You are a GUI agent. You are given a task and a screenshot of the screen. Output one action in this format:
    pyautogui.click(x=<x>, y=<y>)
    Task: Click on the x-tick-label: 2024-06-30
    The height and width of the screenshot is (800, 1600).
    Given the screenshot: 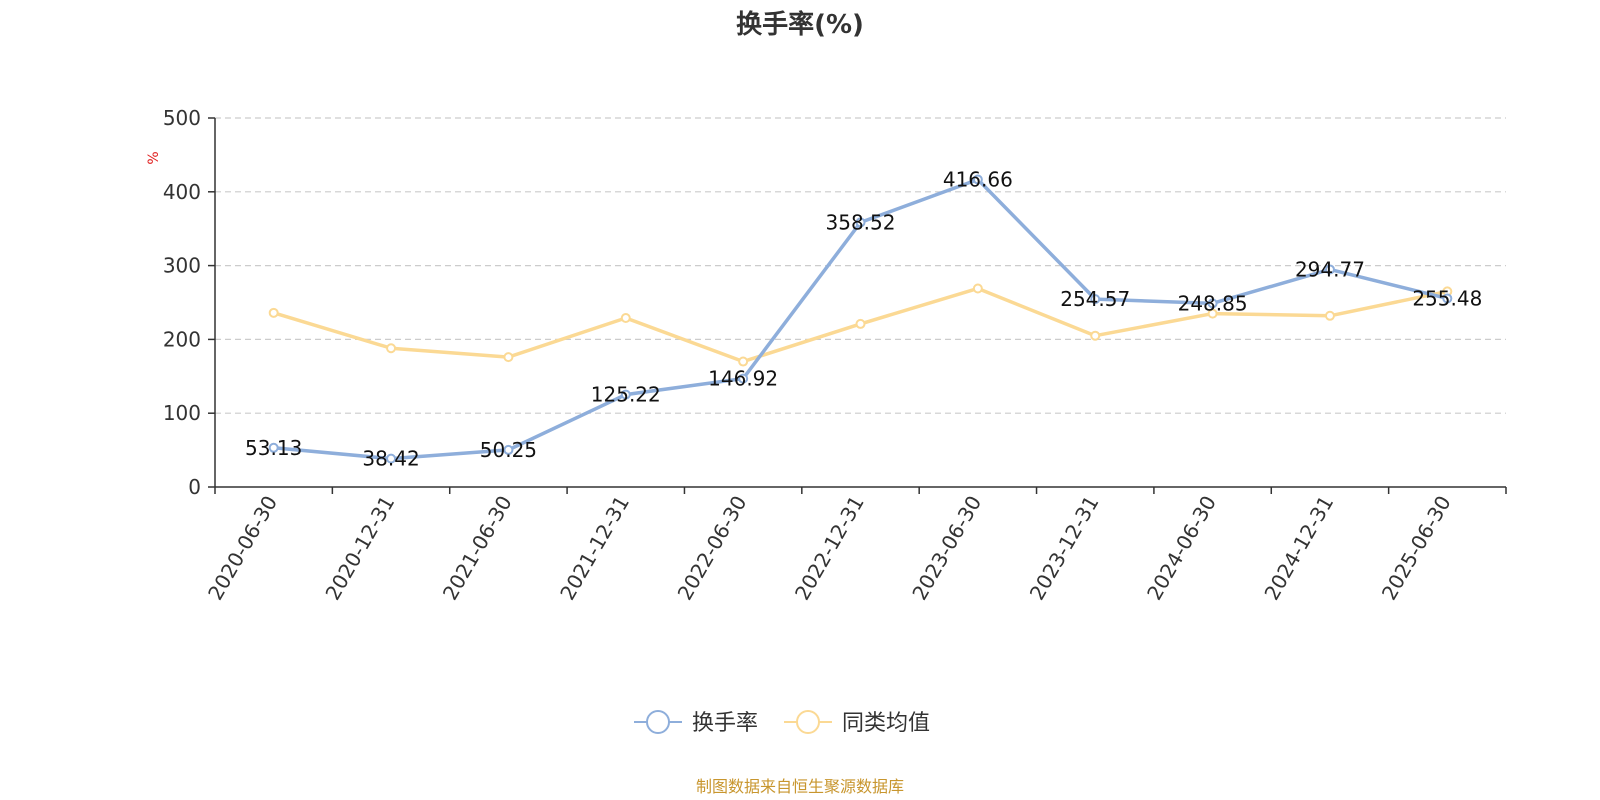 What is the action you would take?
    pyautogui.click(x=1181, y=548)
    